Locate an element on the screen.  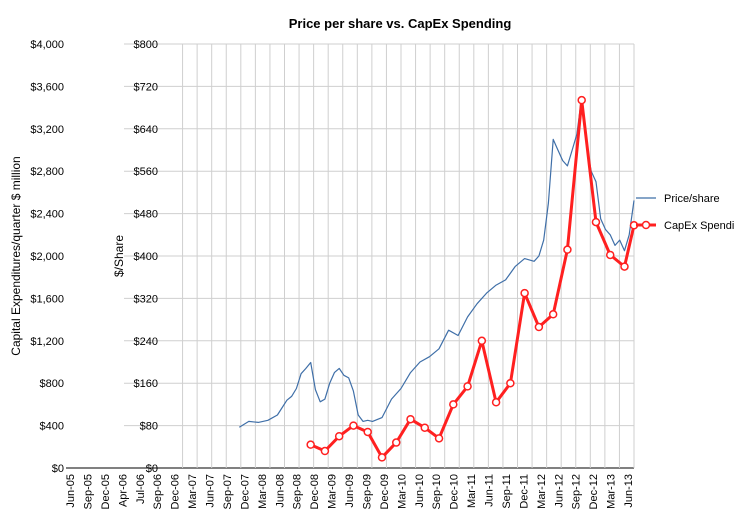
x-tick-label: Sep-07 is located at coordinates (228, 491).